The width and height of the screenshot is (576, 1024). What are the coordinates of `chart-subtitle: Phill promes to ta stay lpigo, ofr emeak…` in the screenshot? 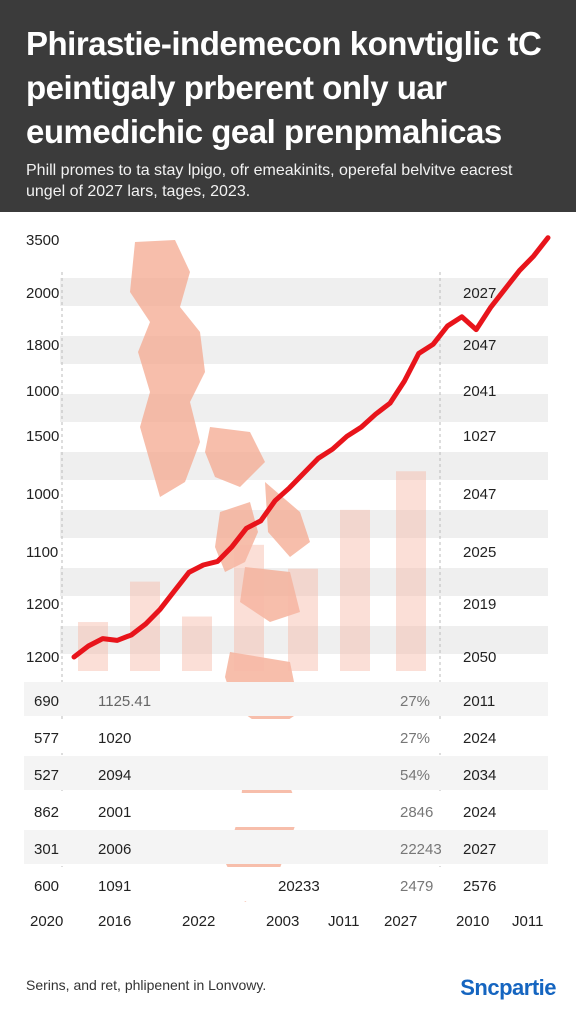 It's located at (269, 181).